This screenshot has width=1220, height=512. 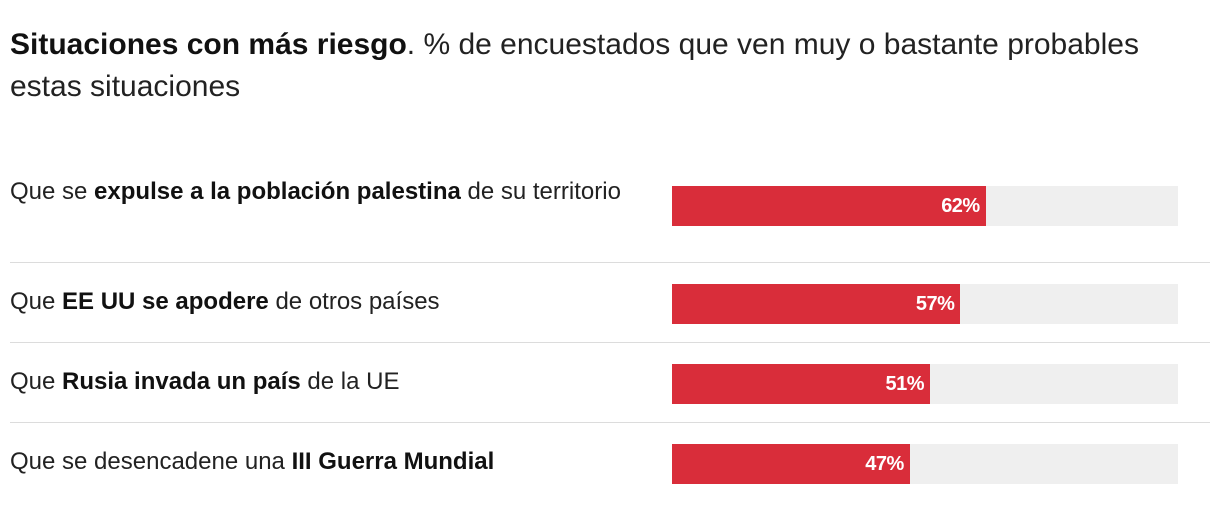 I want to click on category-label-post: de otros países, so click(x=354, y=301).